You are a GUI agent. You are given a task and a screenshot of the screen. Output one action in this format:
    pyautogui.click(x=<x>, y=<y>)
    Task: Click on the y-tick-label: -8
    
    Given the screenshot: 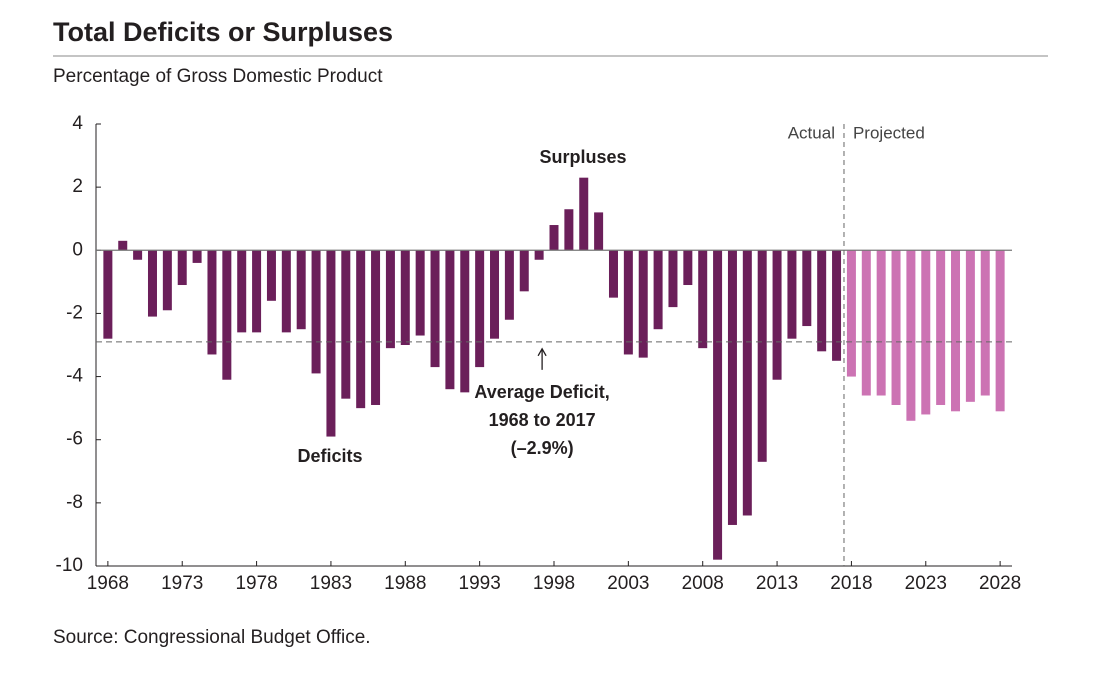 What is the action you would take?
    pyautogui.click(x=74, y=502)
    